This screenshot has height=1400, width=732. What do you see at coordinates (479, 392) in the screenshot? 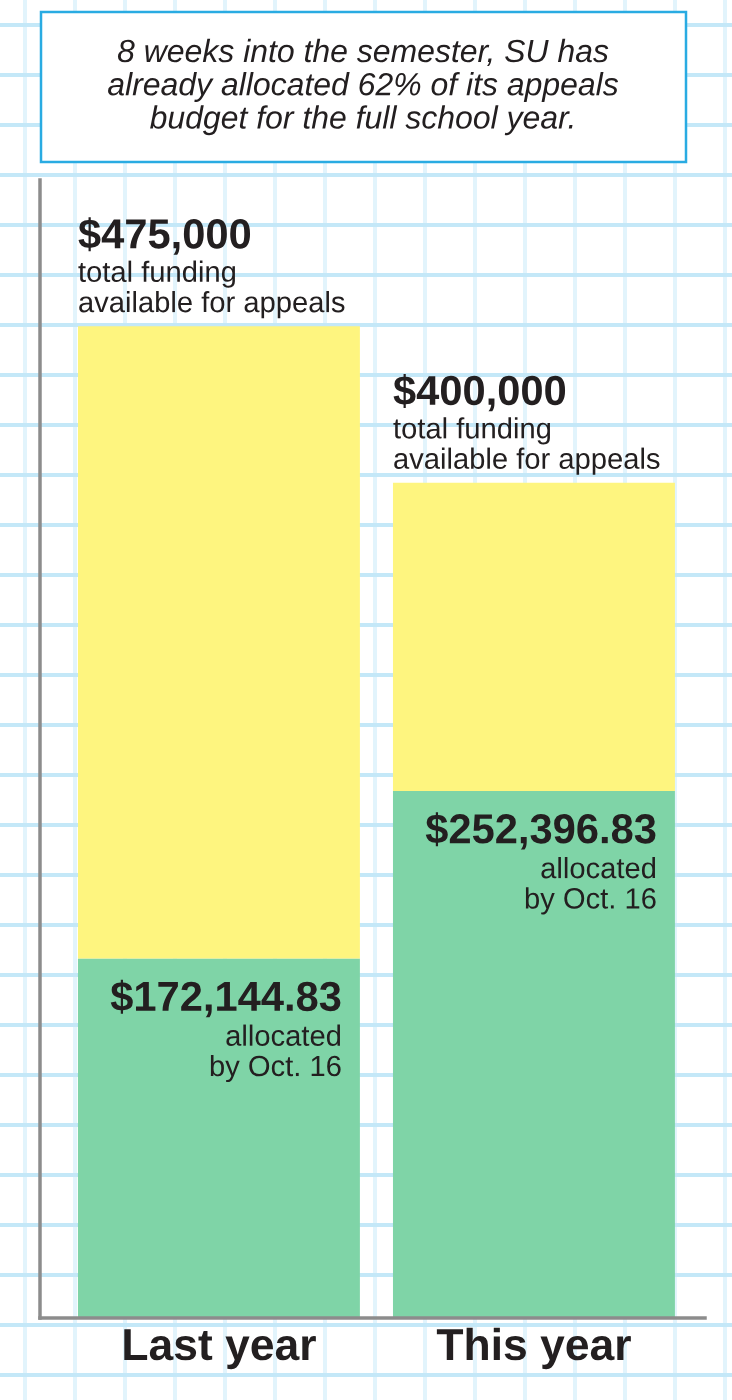
I see `total-label: $400,000` at bounding box center [479, 392].